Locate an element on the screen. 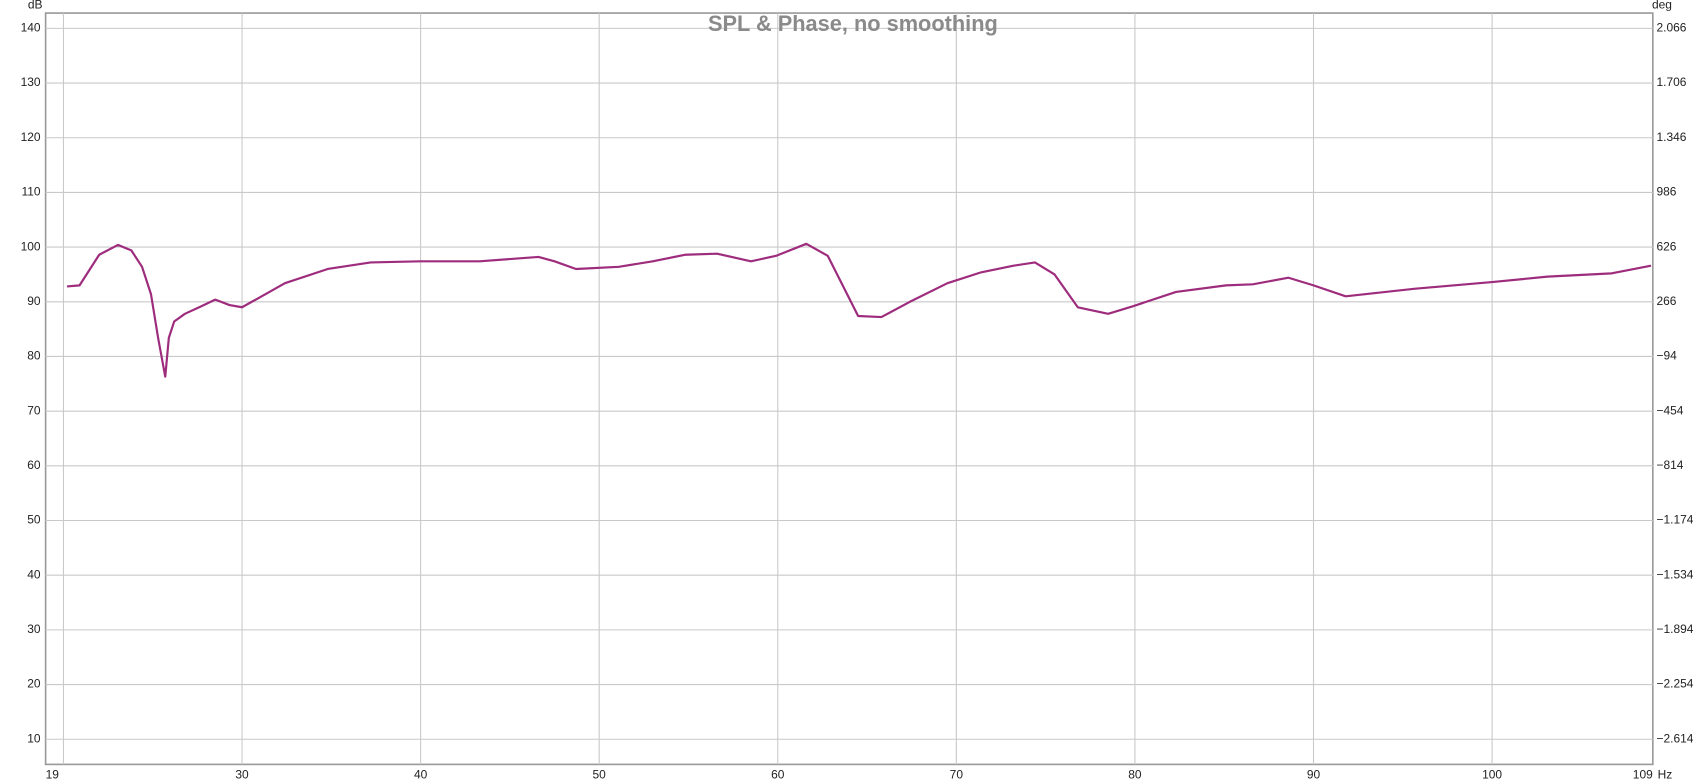  x-tick-label: 109 is located at coordinates (1643, 774).